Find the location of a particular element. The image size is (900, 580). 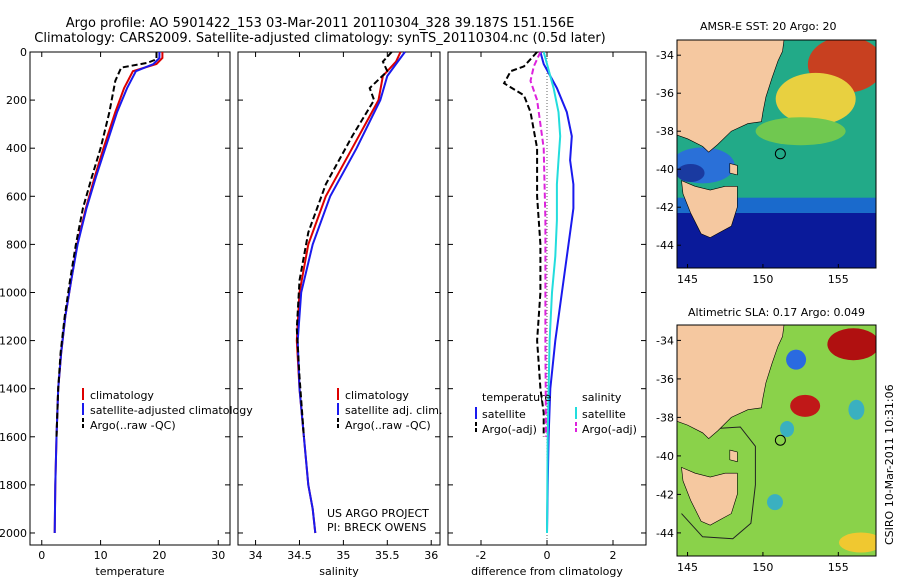

map1-panel is located at coordinates (776, 440).